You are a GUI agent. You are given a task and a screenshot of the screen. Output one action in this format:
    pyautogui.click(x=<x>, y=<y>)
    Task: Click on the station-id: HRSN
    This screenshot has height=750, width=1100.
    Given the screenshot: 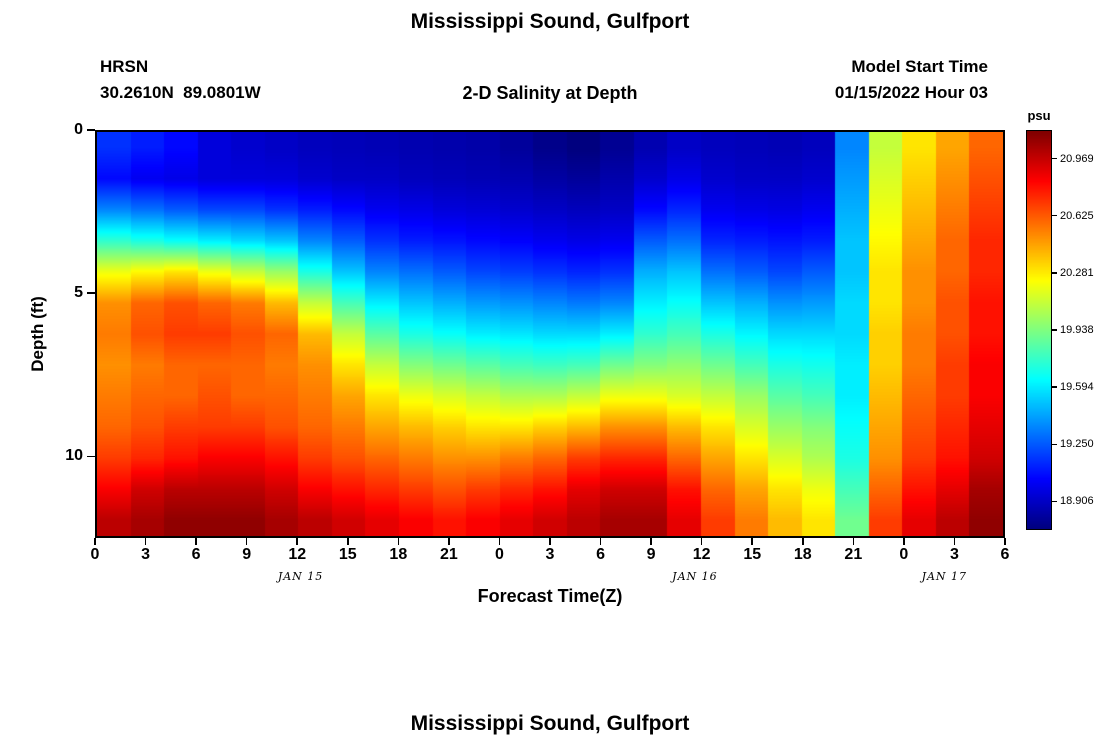 What is the action you would take?
    pyautogui.click(x=124, y=66)
    